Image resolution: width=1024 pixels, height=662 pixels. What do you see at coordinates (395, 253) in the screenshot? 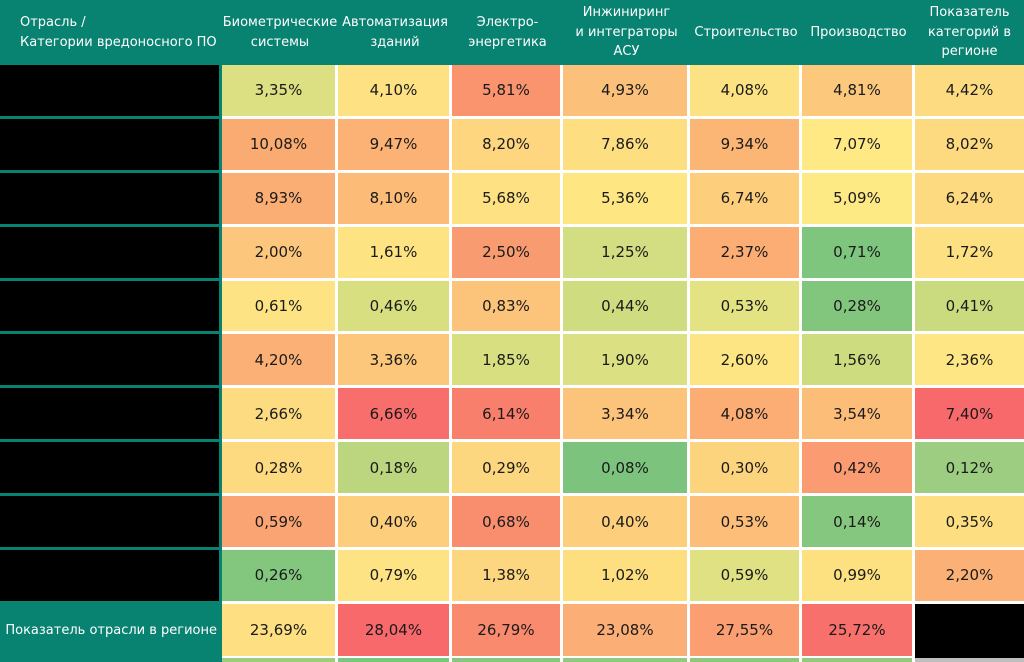
I see `heatmap-cell: 1,61%` at bounding box center [395, 253].